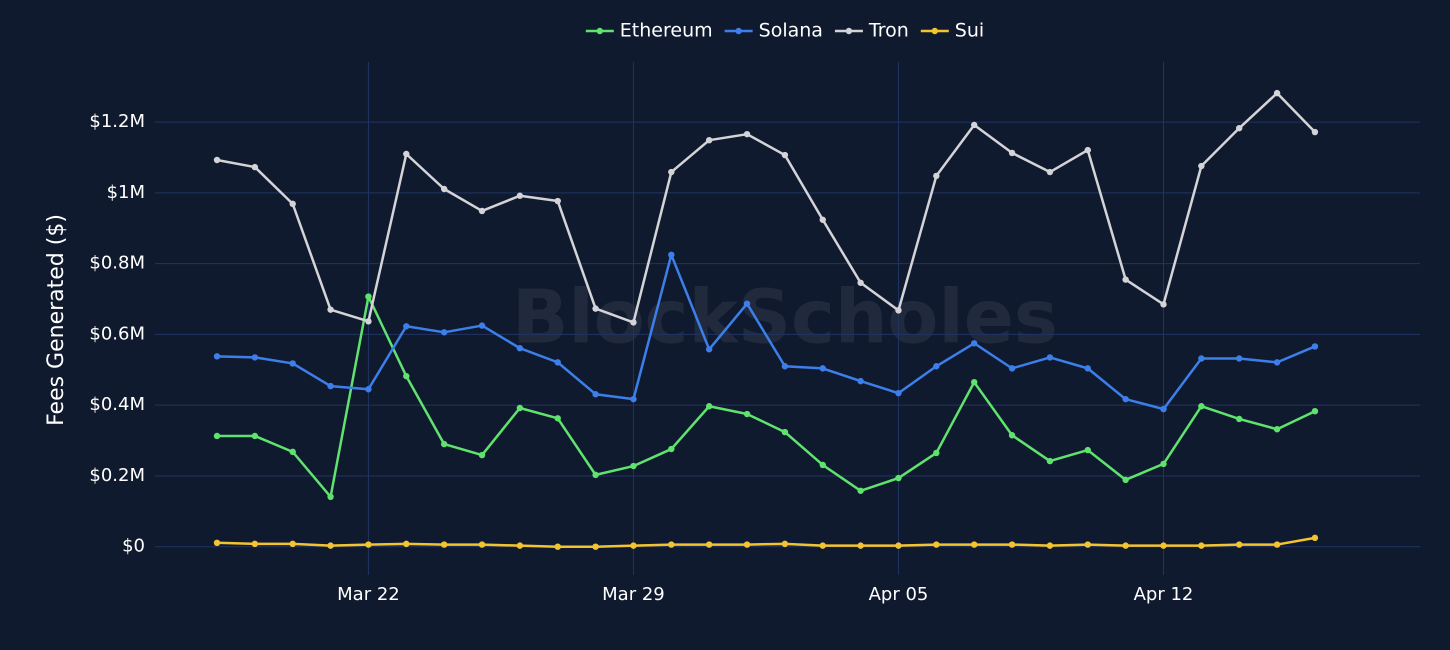 The image size is (1450, 650). Describe the element at coordinates (368, 594) in the screenshot. I see `x-tick-label: Mar 22` at that location.